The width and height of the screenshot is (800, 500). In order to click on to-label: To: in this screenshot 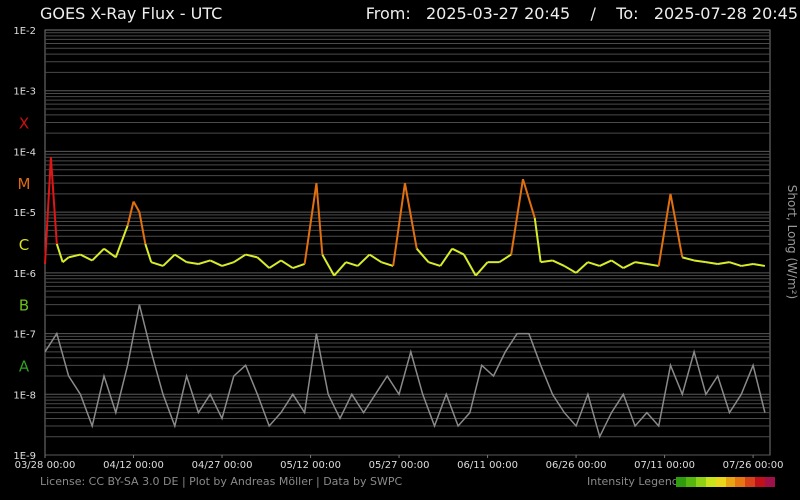, I will do `click(627, 13)`.